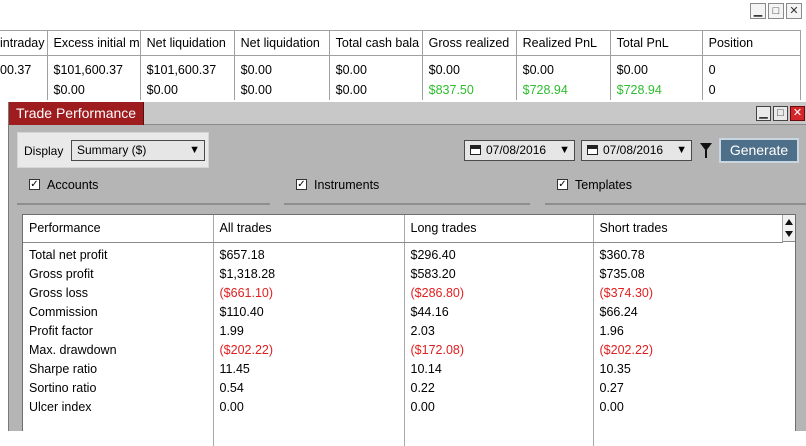  Describe the element at coordinates (499, 330) in the screenshot. I see `metric-value: 2.03` at that location.